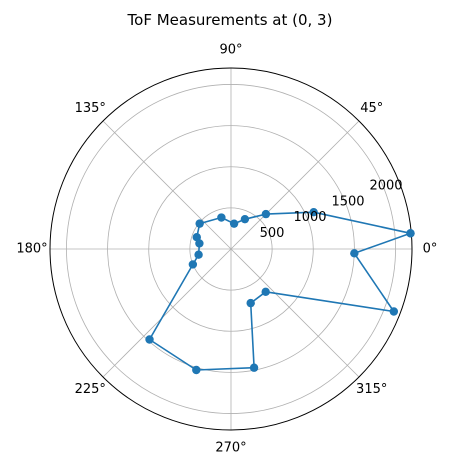 This screenshot has height=471, width=453. What do you see at coordinates (230, 50) in the screenshot?
I see `theta-tick-label: 90°` at bounding box center [230, 50].